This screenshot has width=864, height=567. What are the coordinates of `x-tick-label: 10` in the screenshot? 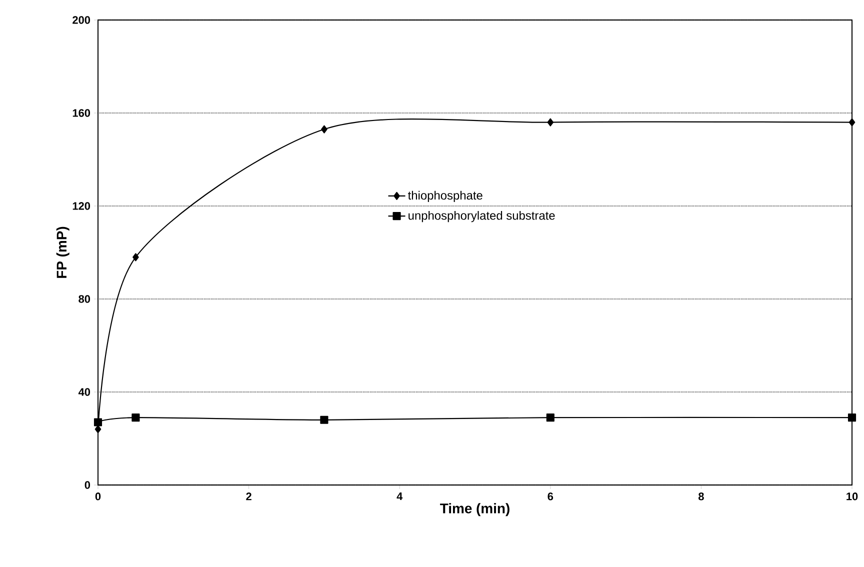 It's located at (852, 496).